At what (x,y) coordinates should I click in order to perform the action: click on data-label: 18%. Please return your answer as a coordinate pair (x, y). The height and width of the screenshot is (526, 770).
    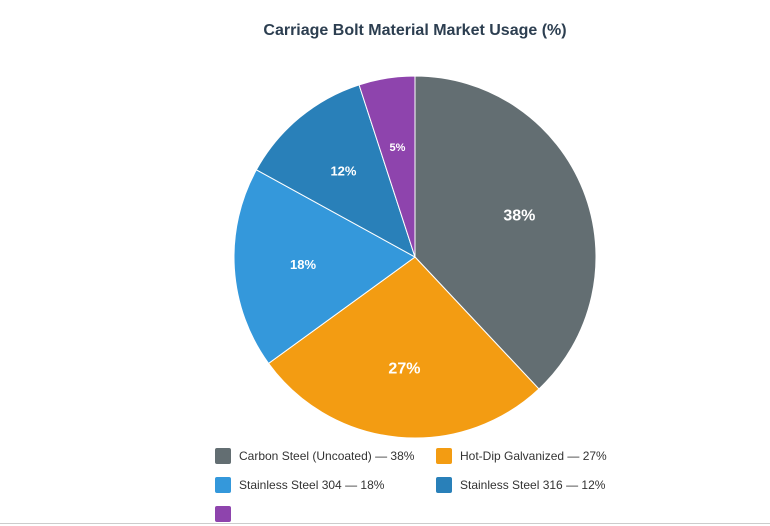
    Looking at the image, I should click on (303, 264).